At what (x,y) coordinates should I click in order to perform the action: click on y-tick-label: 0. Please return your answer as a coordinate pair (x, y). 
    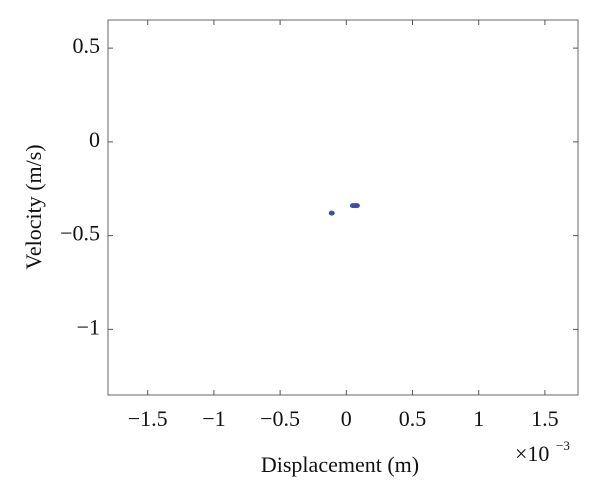
    Looking at the image, I should click on (94, 139).